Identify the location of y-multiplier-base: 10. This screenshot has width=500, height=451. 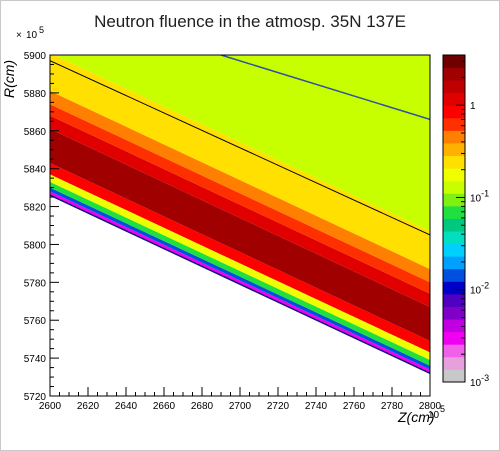
(32, 35).